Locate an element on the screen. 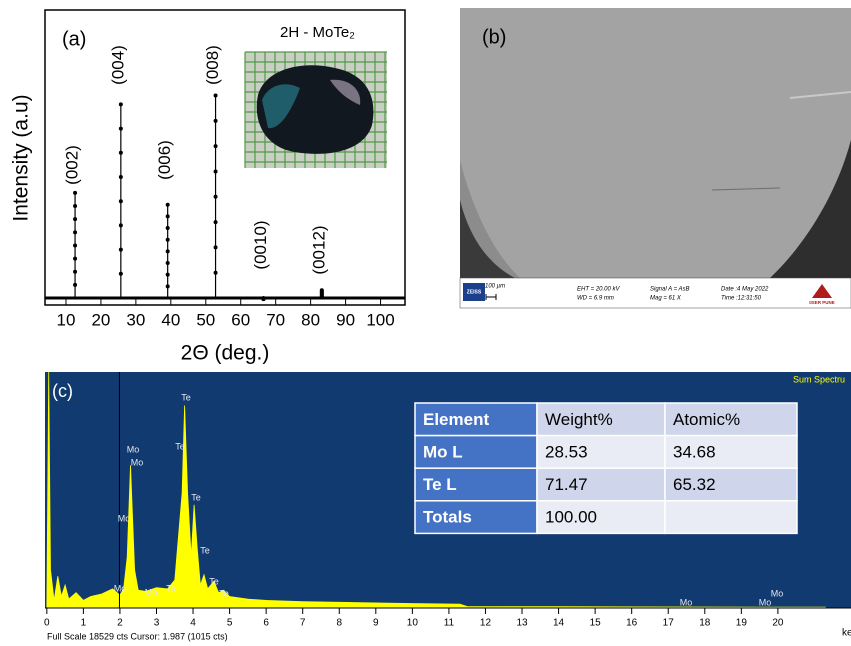 This screenshot has width=851, height=646. sem-brand: ZEISS is located at coordinates (474, 292).